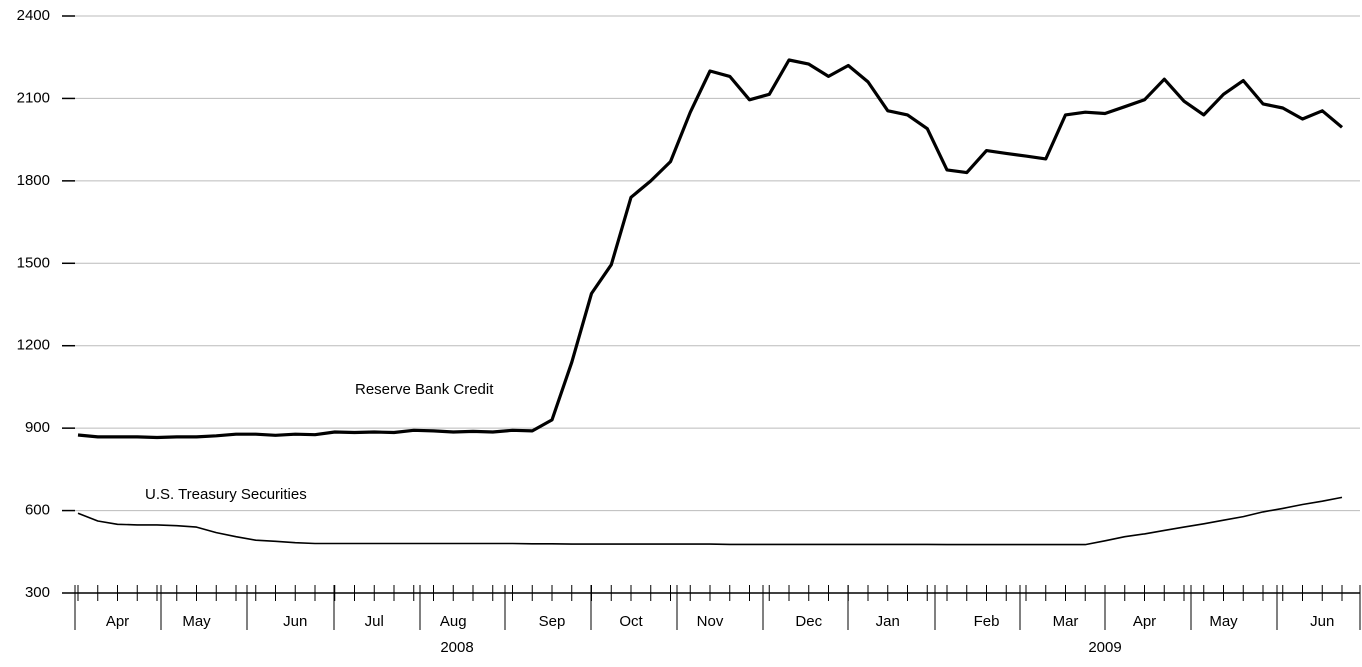 The width and height of the screenshot is (1362, 667). What do you see at coordinates (552, 621) in the screenshot?
I see `x-tick-label: Sep` at bounding box center [552, 621].